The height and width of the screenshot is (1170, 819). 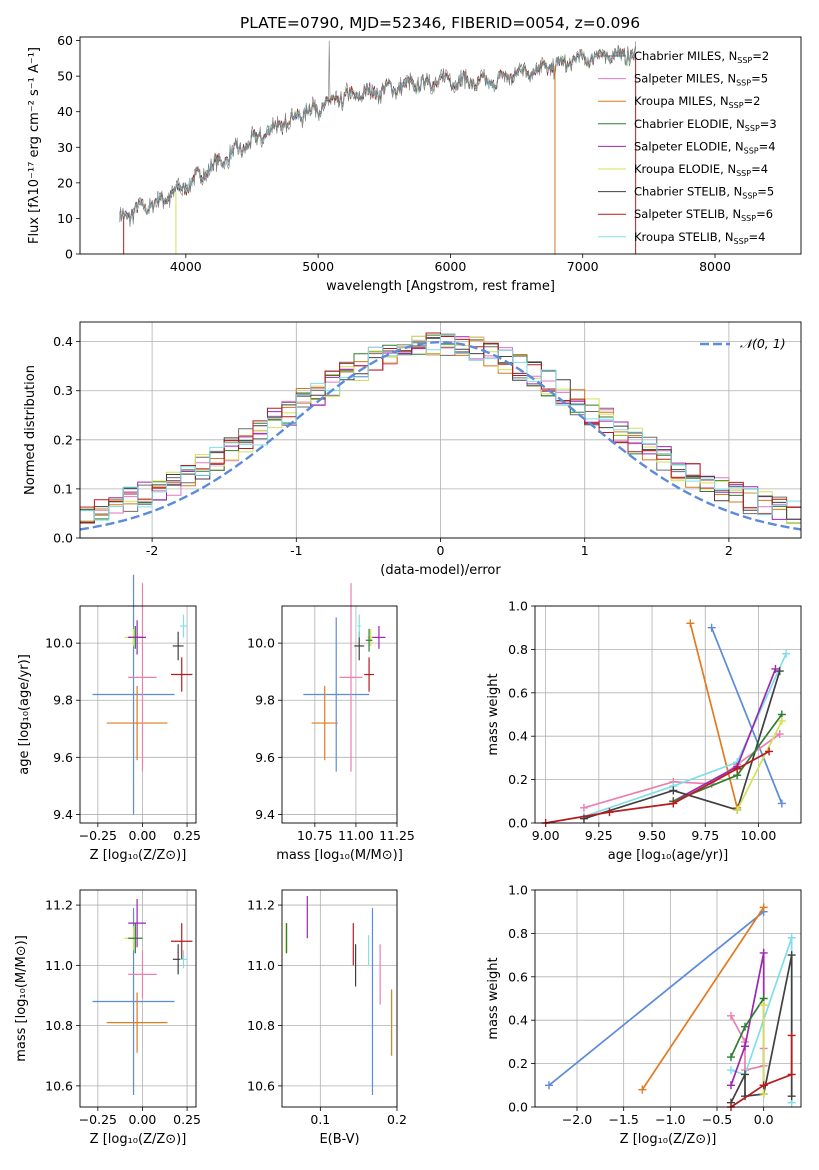 What do you see at coordinates (339, 998) in the screenshot?
I see `axes-frame` at bounding box center [339, 998].